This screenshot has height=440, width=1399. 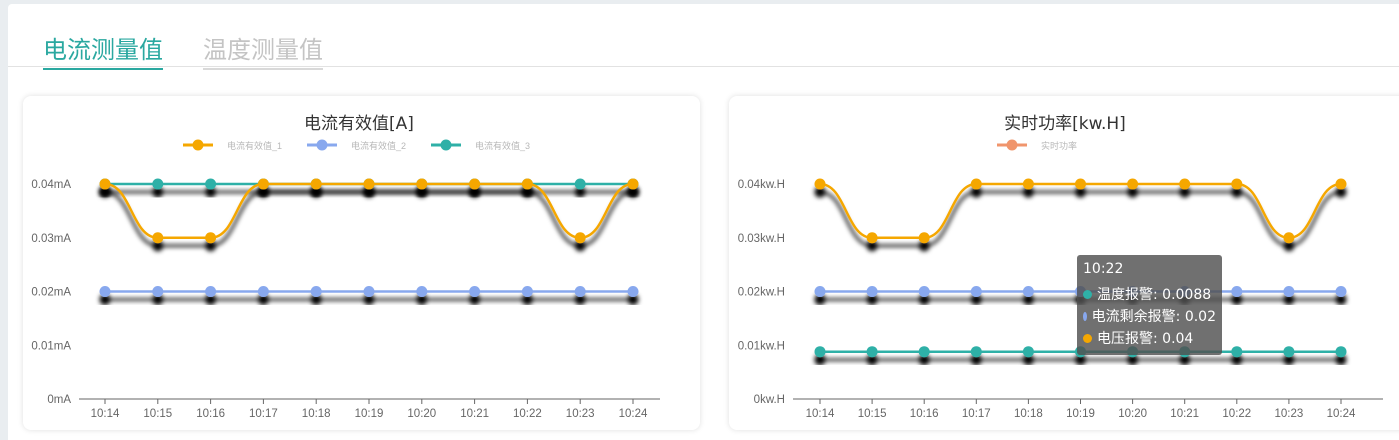 I want to click on tab-current-measurement: 电流测量值, so click(x=103, y=52).